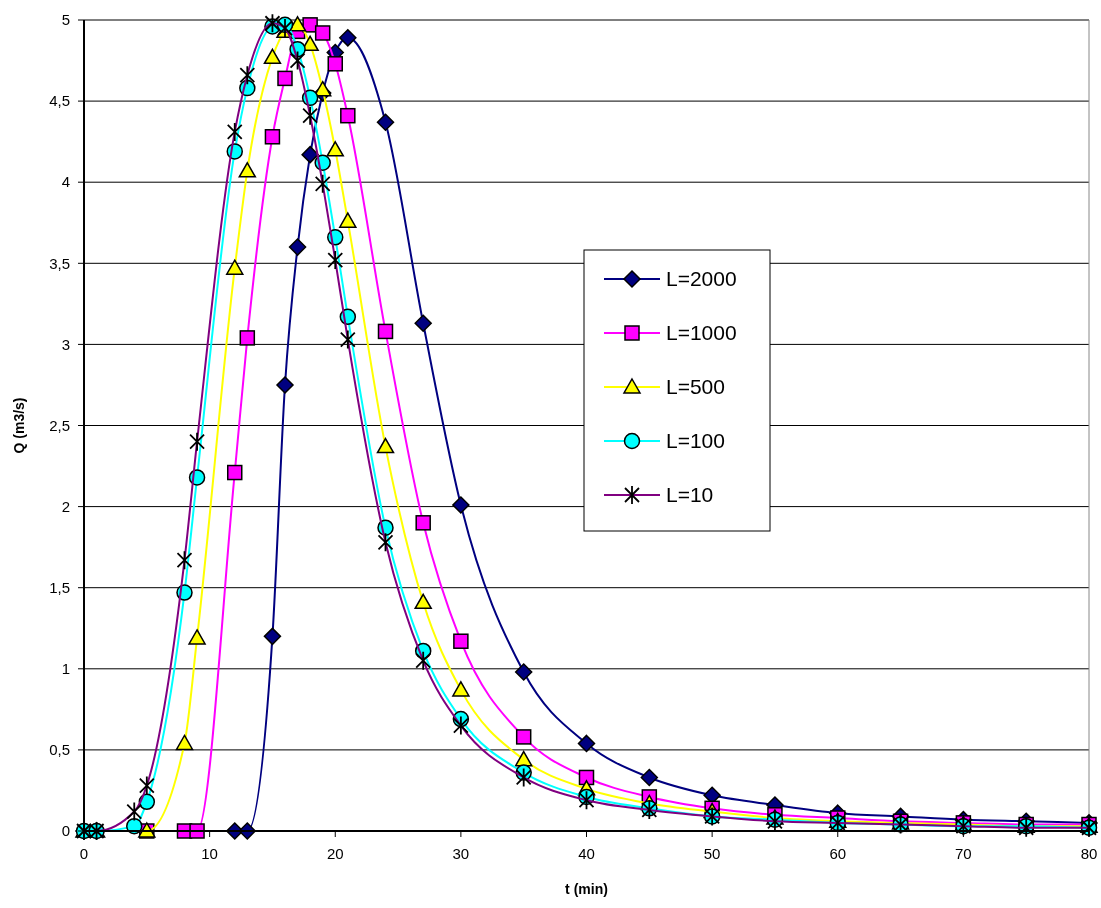 Image resolution: width=1101 pixels, height=908 pixels. Describe the element at coordinates (335, 853) in the screenshot. I see `x-tick-label: 20` at that location.